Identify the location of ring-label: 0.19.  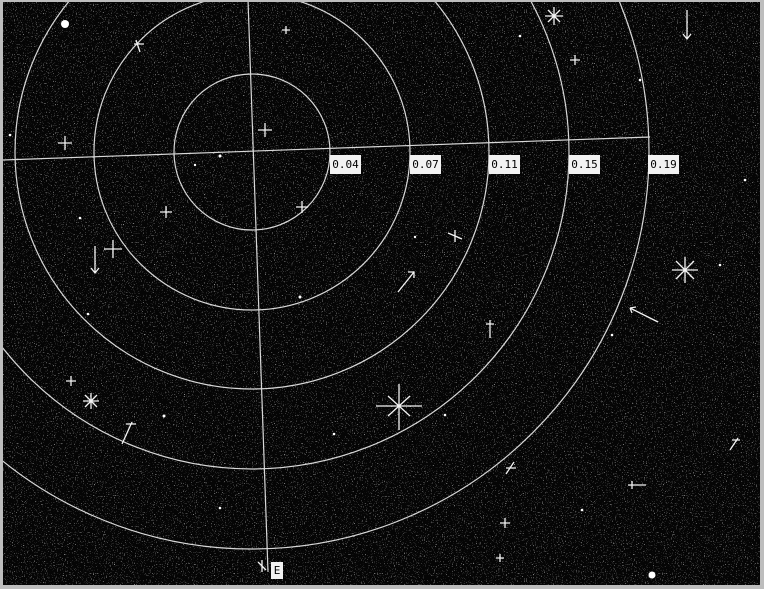
(663, 164).